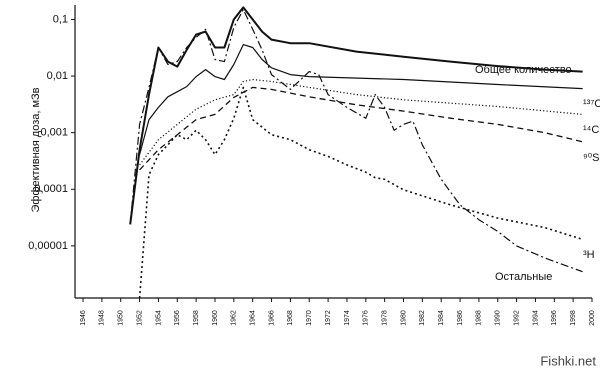  Describe the element at coordinates (523, 277) in the screenshot. I see `series-label: Остальные` at that location.